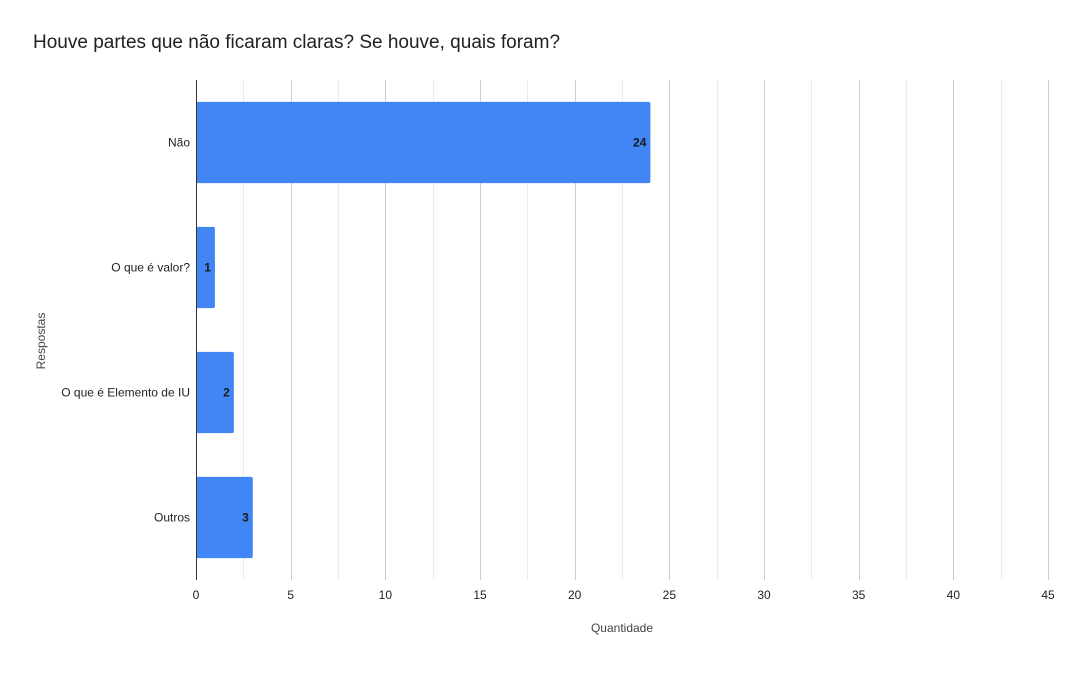 This screenshot has height=673, width=1081. I want to click on x-tick-label: 35, so click(859, 595).